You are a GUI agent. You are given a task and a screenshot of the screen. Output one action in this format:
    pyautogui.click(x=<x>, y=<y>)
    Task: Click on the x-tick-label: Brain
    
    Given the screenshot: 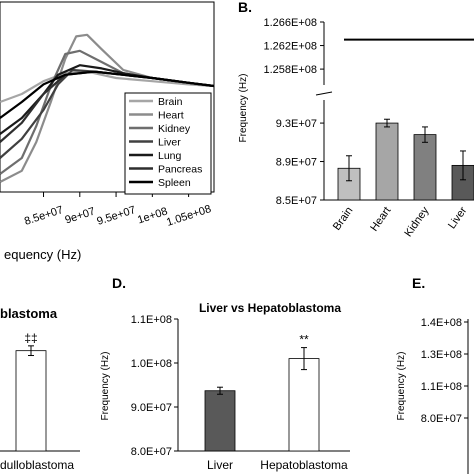 What is the action you would take?
    pyautogui.click(x=343, y=219)
    